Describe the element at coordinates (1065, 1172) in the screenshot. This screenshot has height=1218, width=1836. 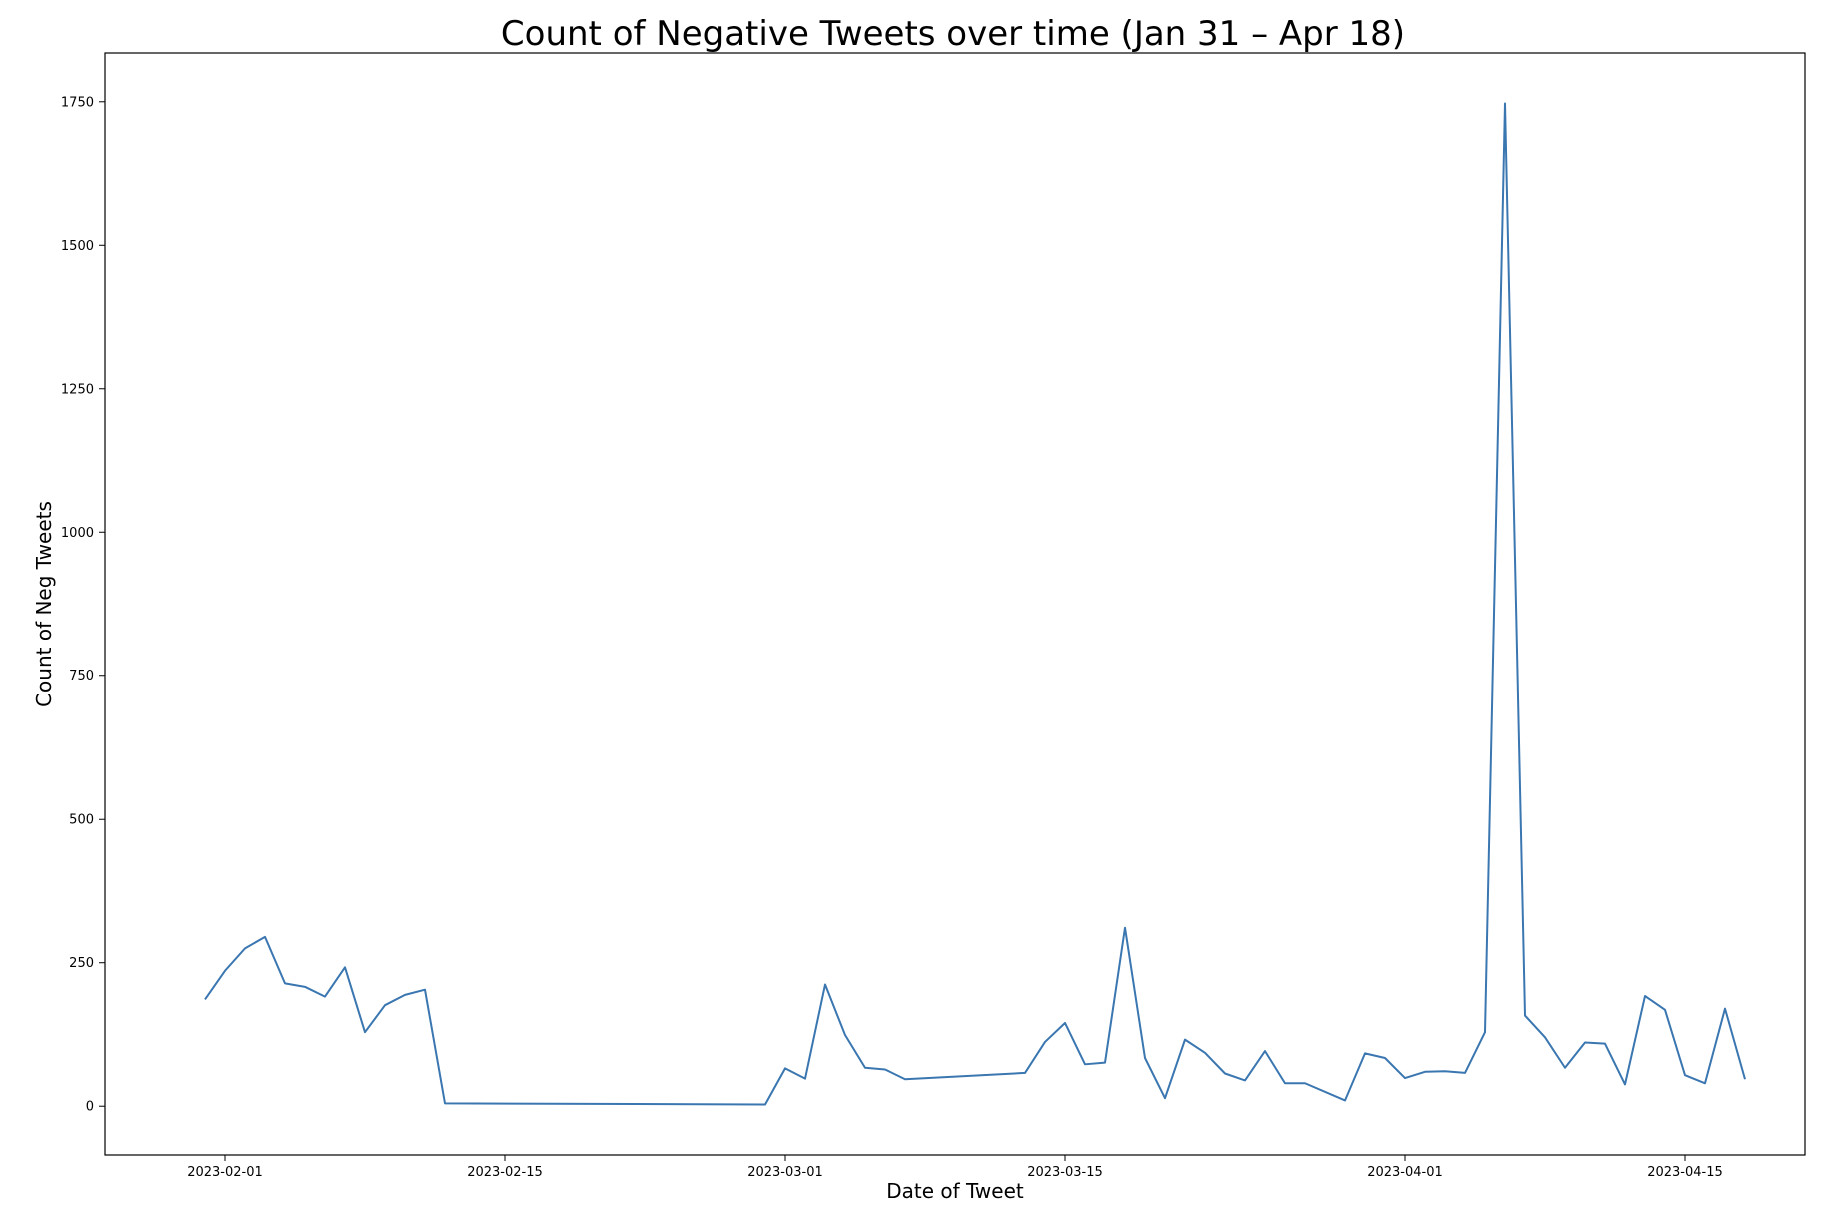
I see `x-tick-label: 2023-03-15` at that location.